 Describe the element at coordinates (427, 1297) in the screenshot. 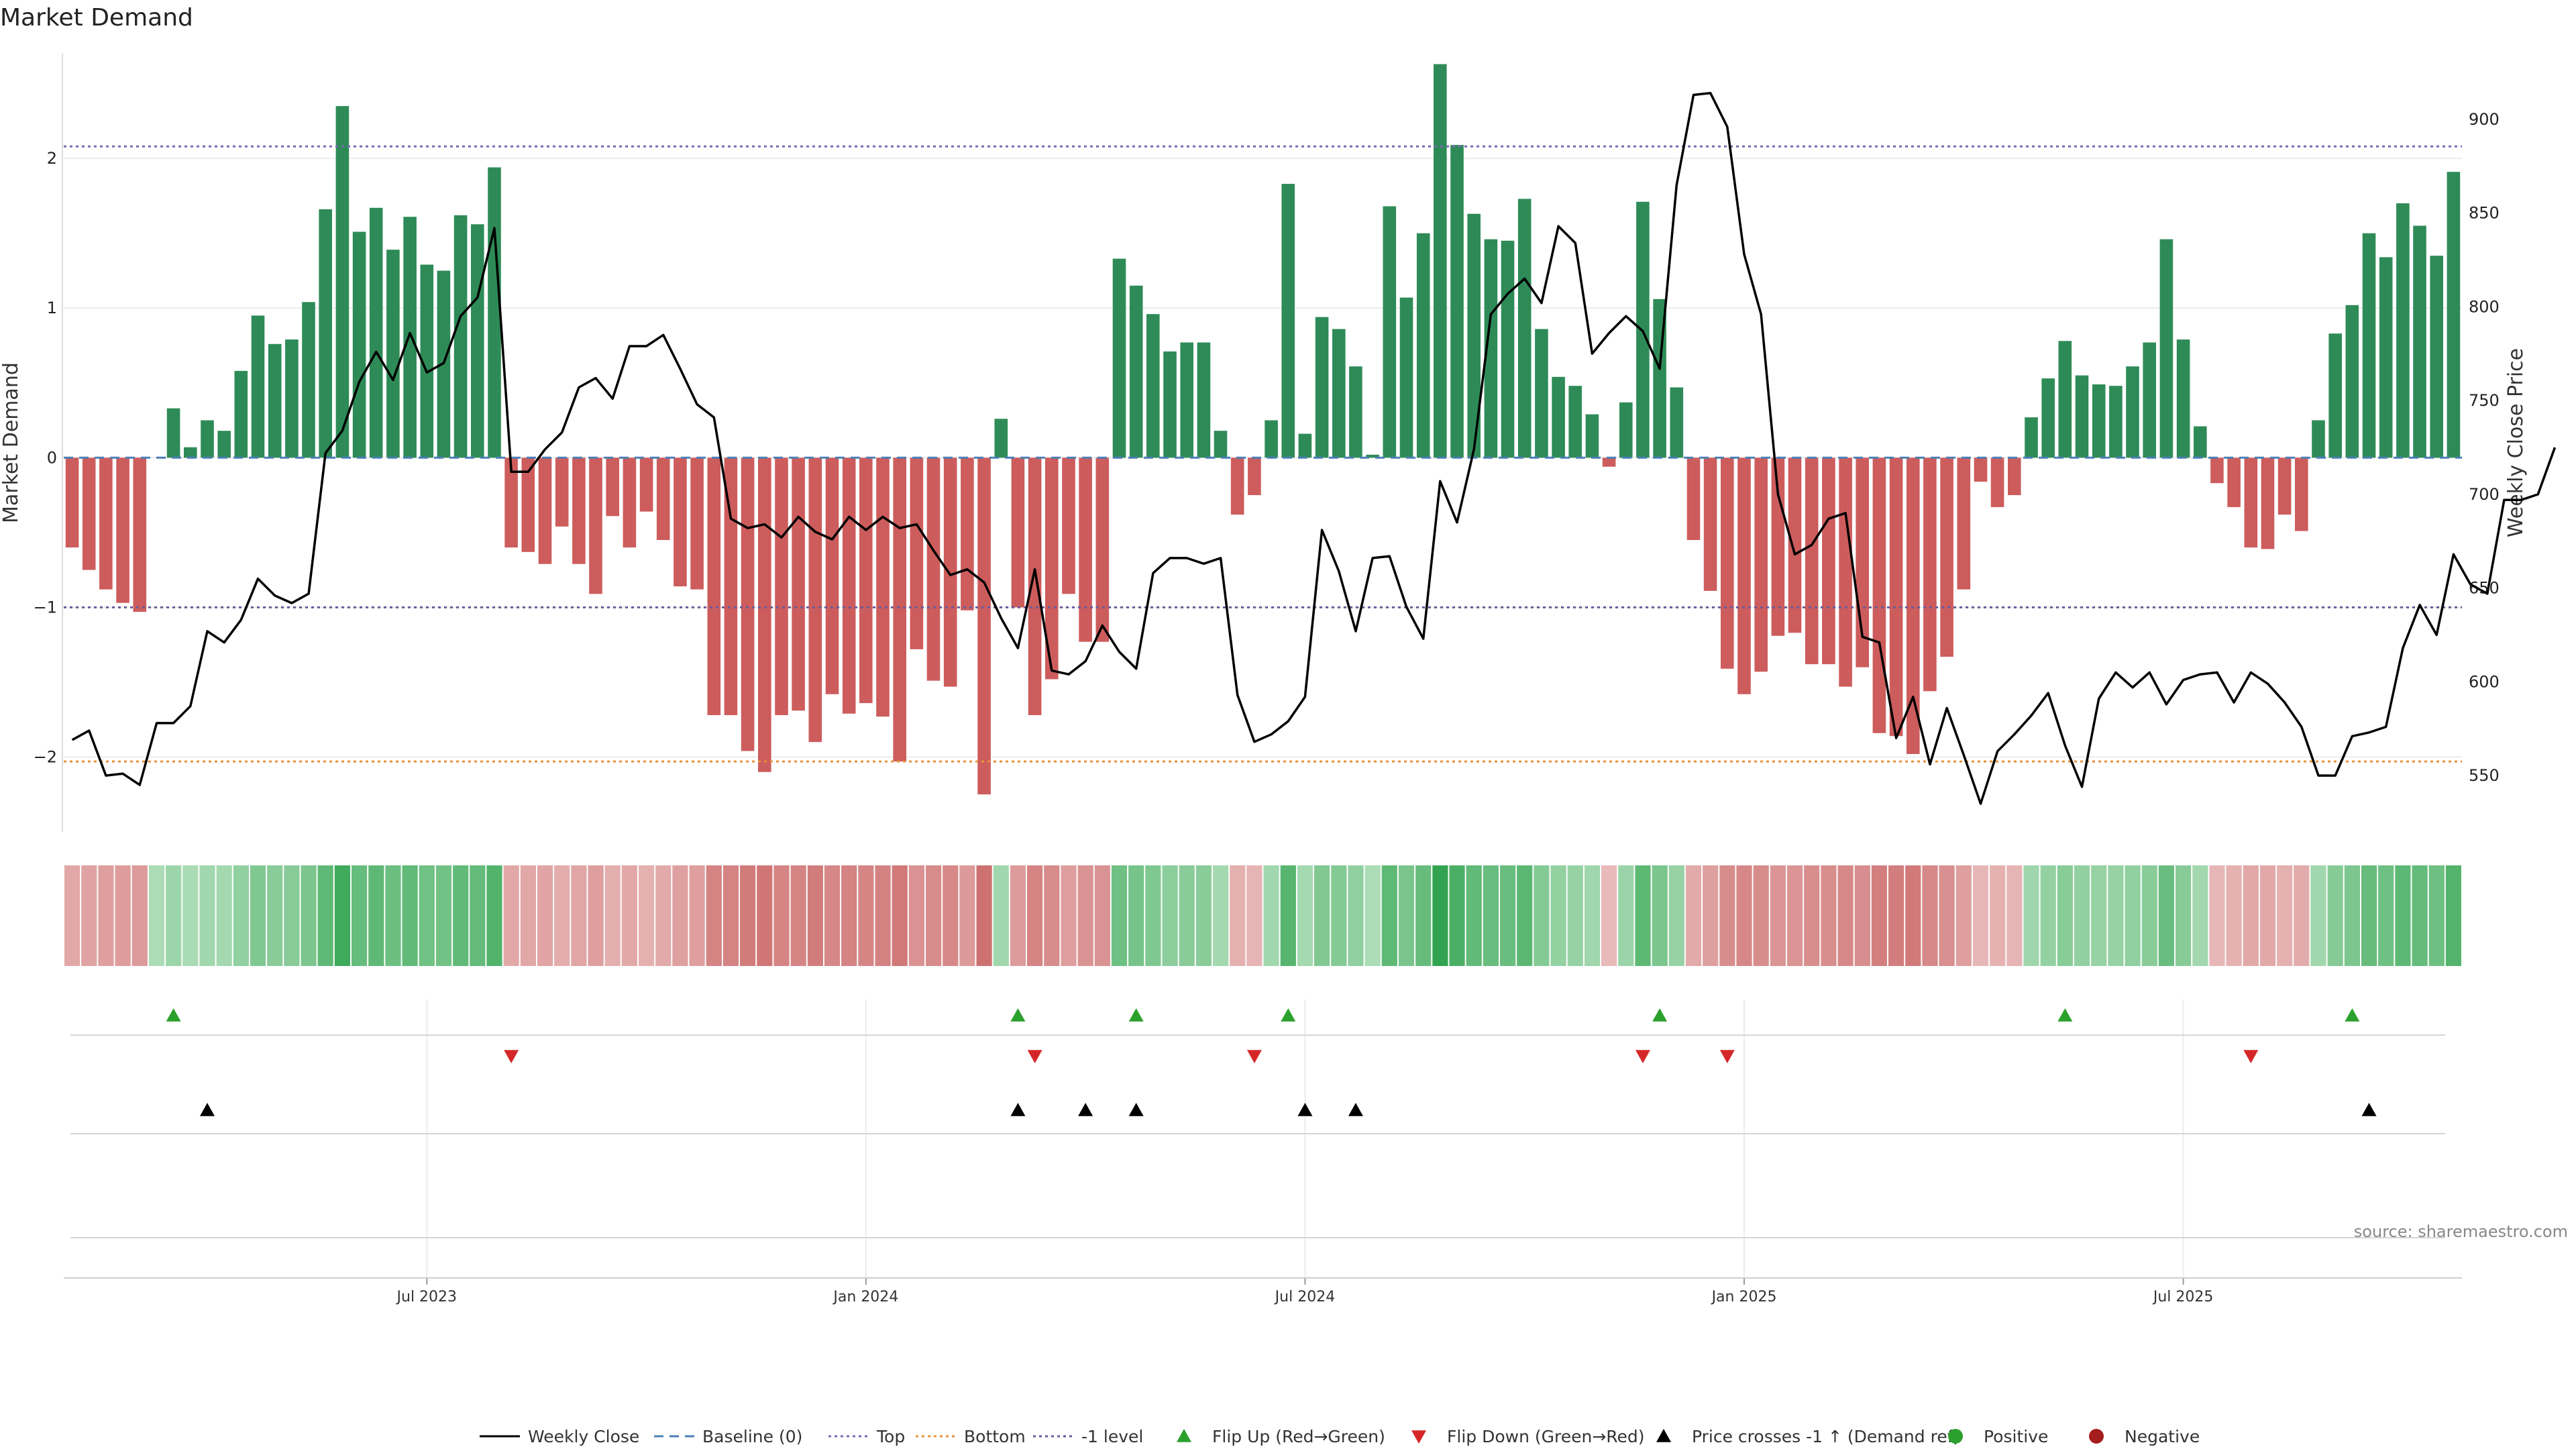

I see `x-tick-label: Jul 2023` at that location.